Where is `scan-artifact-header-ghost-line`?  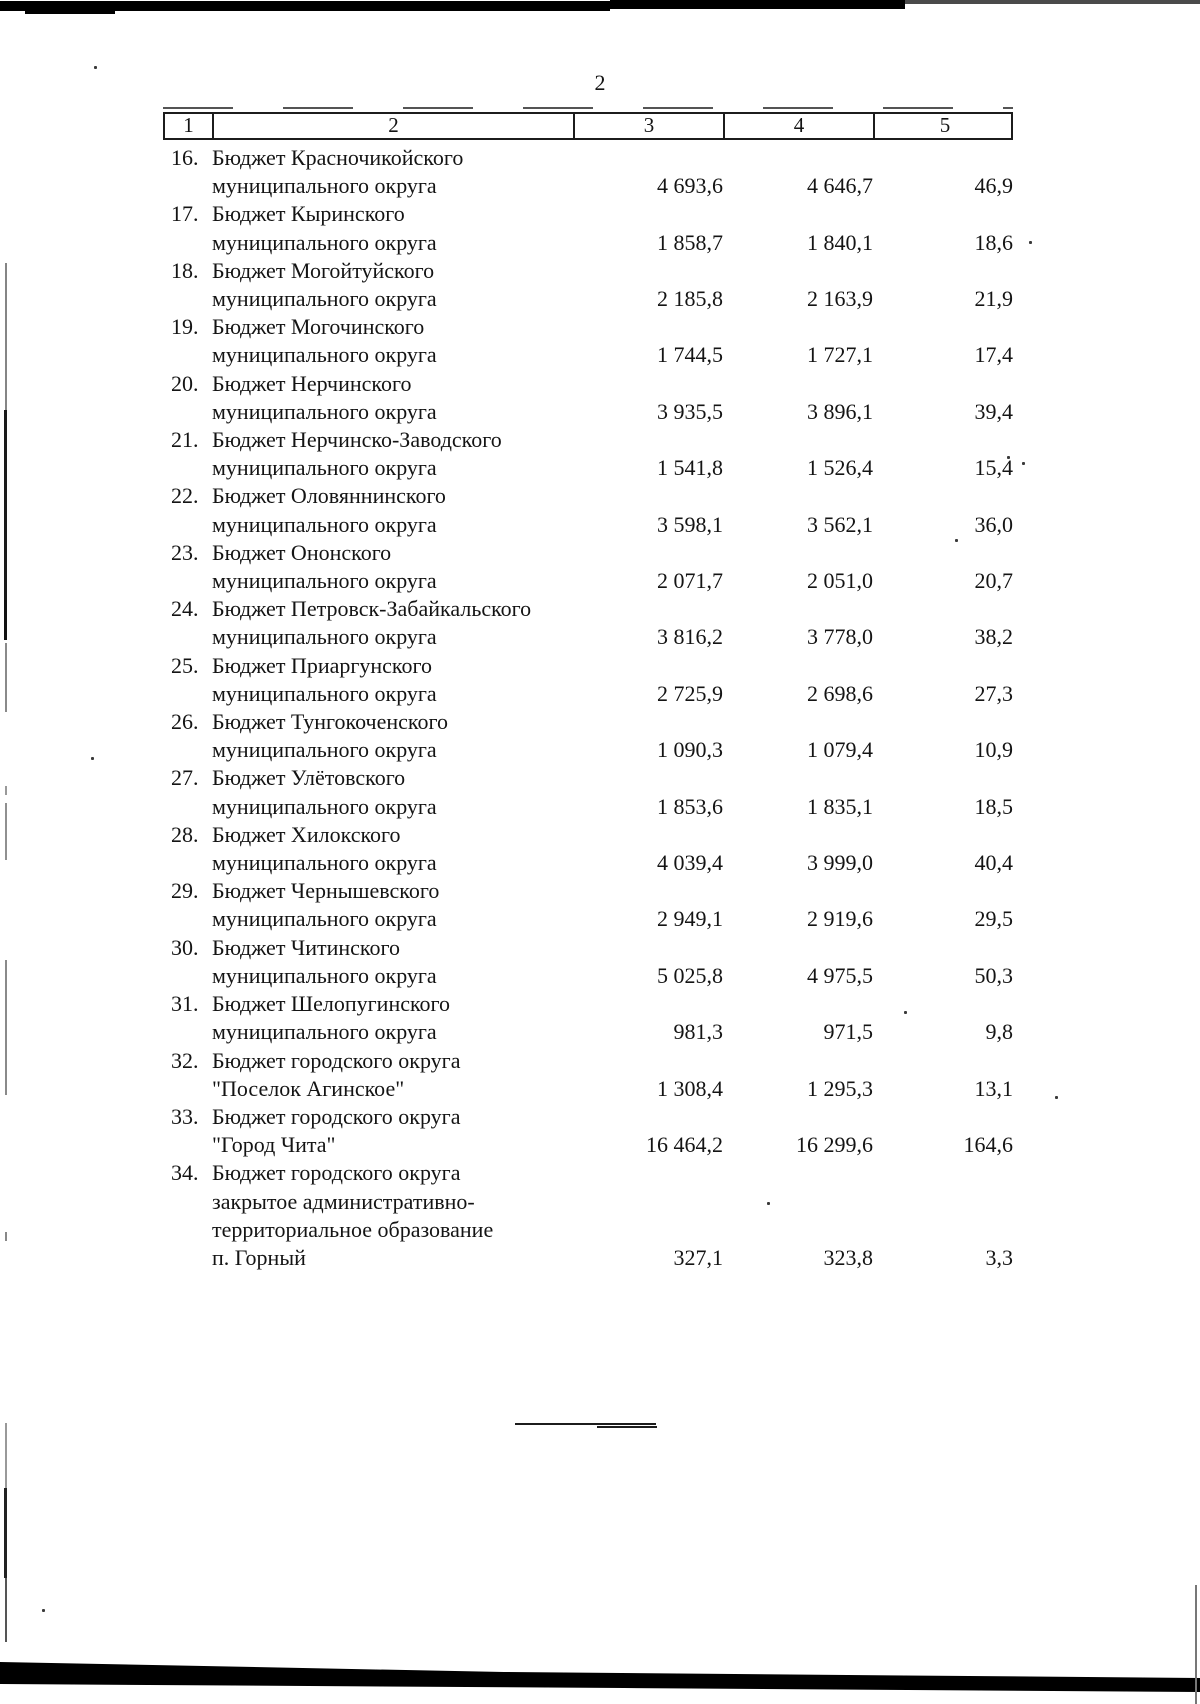
scan-artifact-header-ghost-line is located at coordinates (588, 108).